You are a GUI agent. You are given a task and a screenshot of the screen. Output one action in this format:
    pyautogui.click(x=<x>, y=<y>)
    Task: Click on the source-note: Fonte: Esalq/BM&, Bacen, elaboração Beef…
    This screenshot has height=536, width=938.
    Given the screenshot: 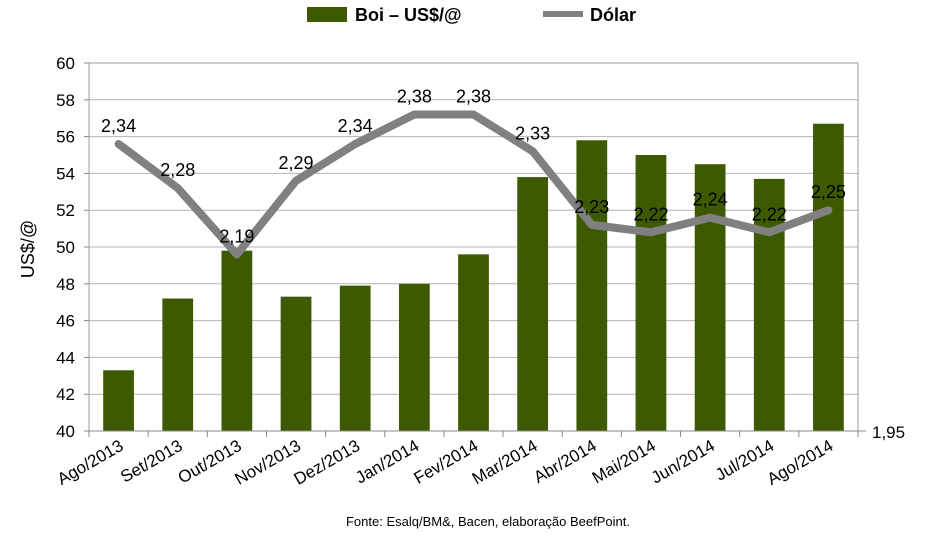 What is the action you would take?
    pyautogui.click(x=488, y=521)
    